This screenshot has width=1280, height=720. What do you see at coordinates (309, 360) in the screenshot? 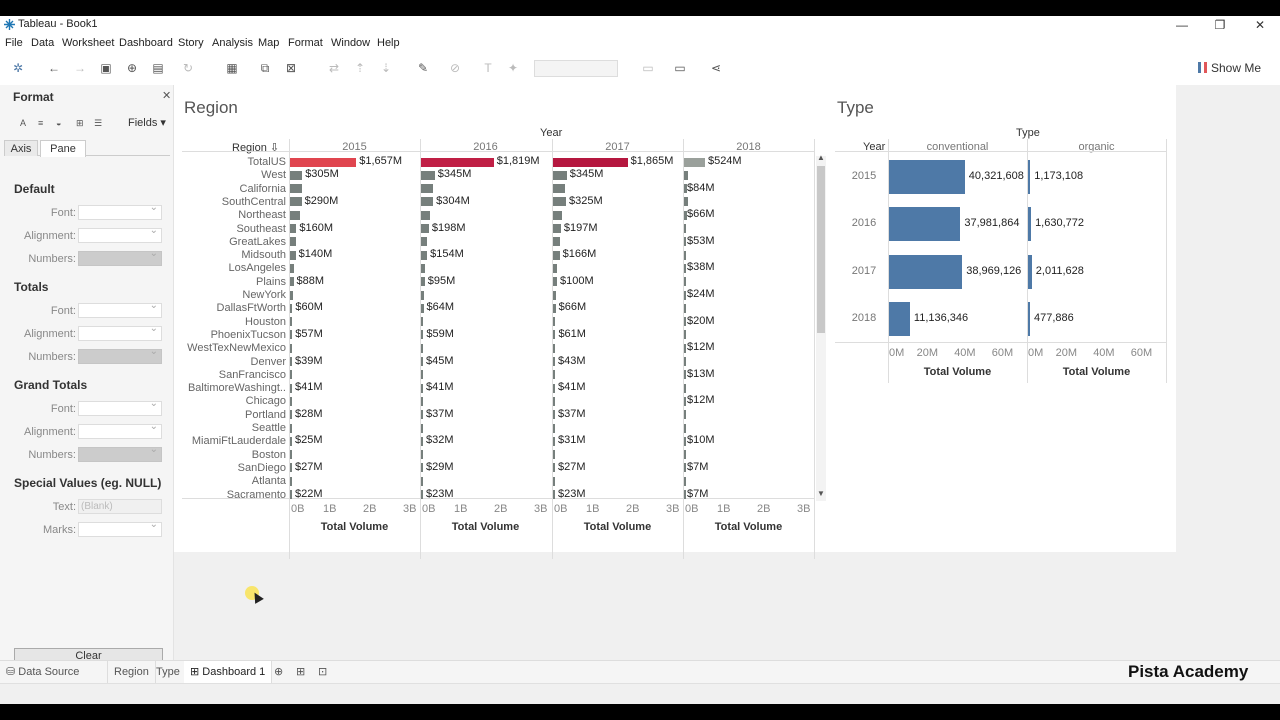
I see `data-label: $39M` at bounding box center [309, 360].